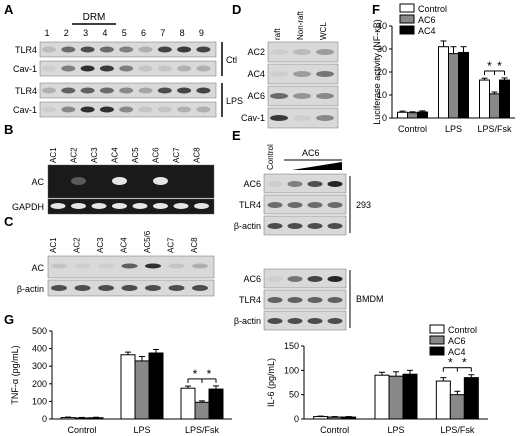 The width and height of the screenshot is (520, 436). What do you see at coordinates (39, 366) in the screenshot?
I see `y-tick-label: 300` at bounding box center [39, 366].